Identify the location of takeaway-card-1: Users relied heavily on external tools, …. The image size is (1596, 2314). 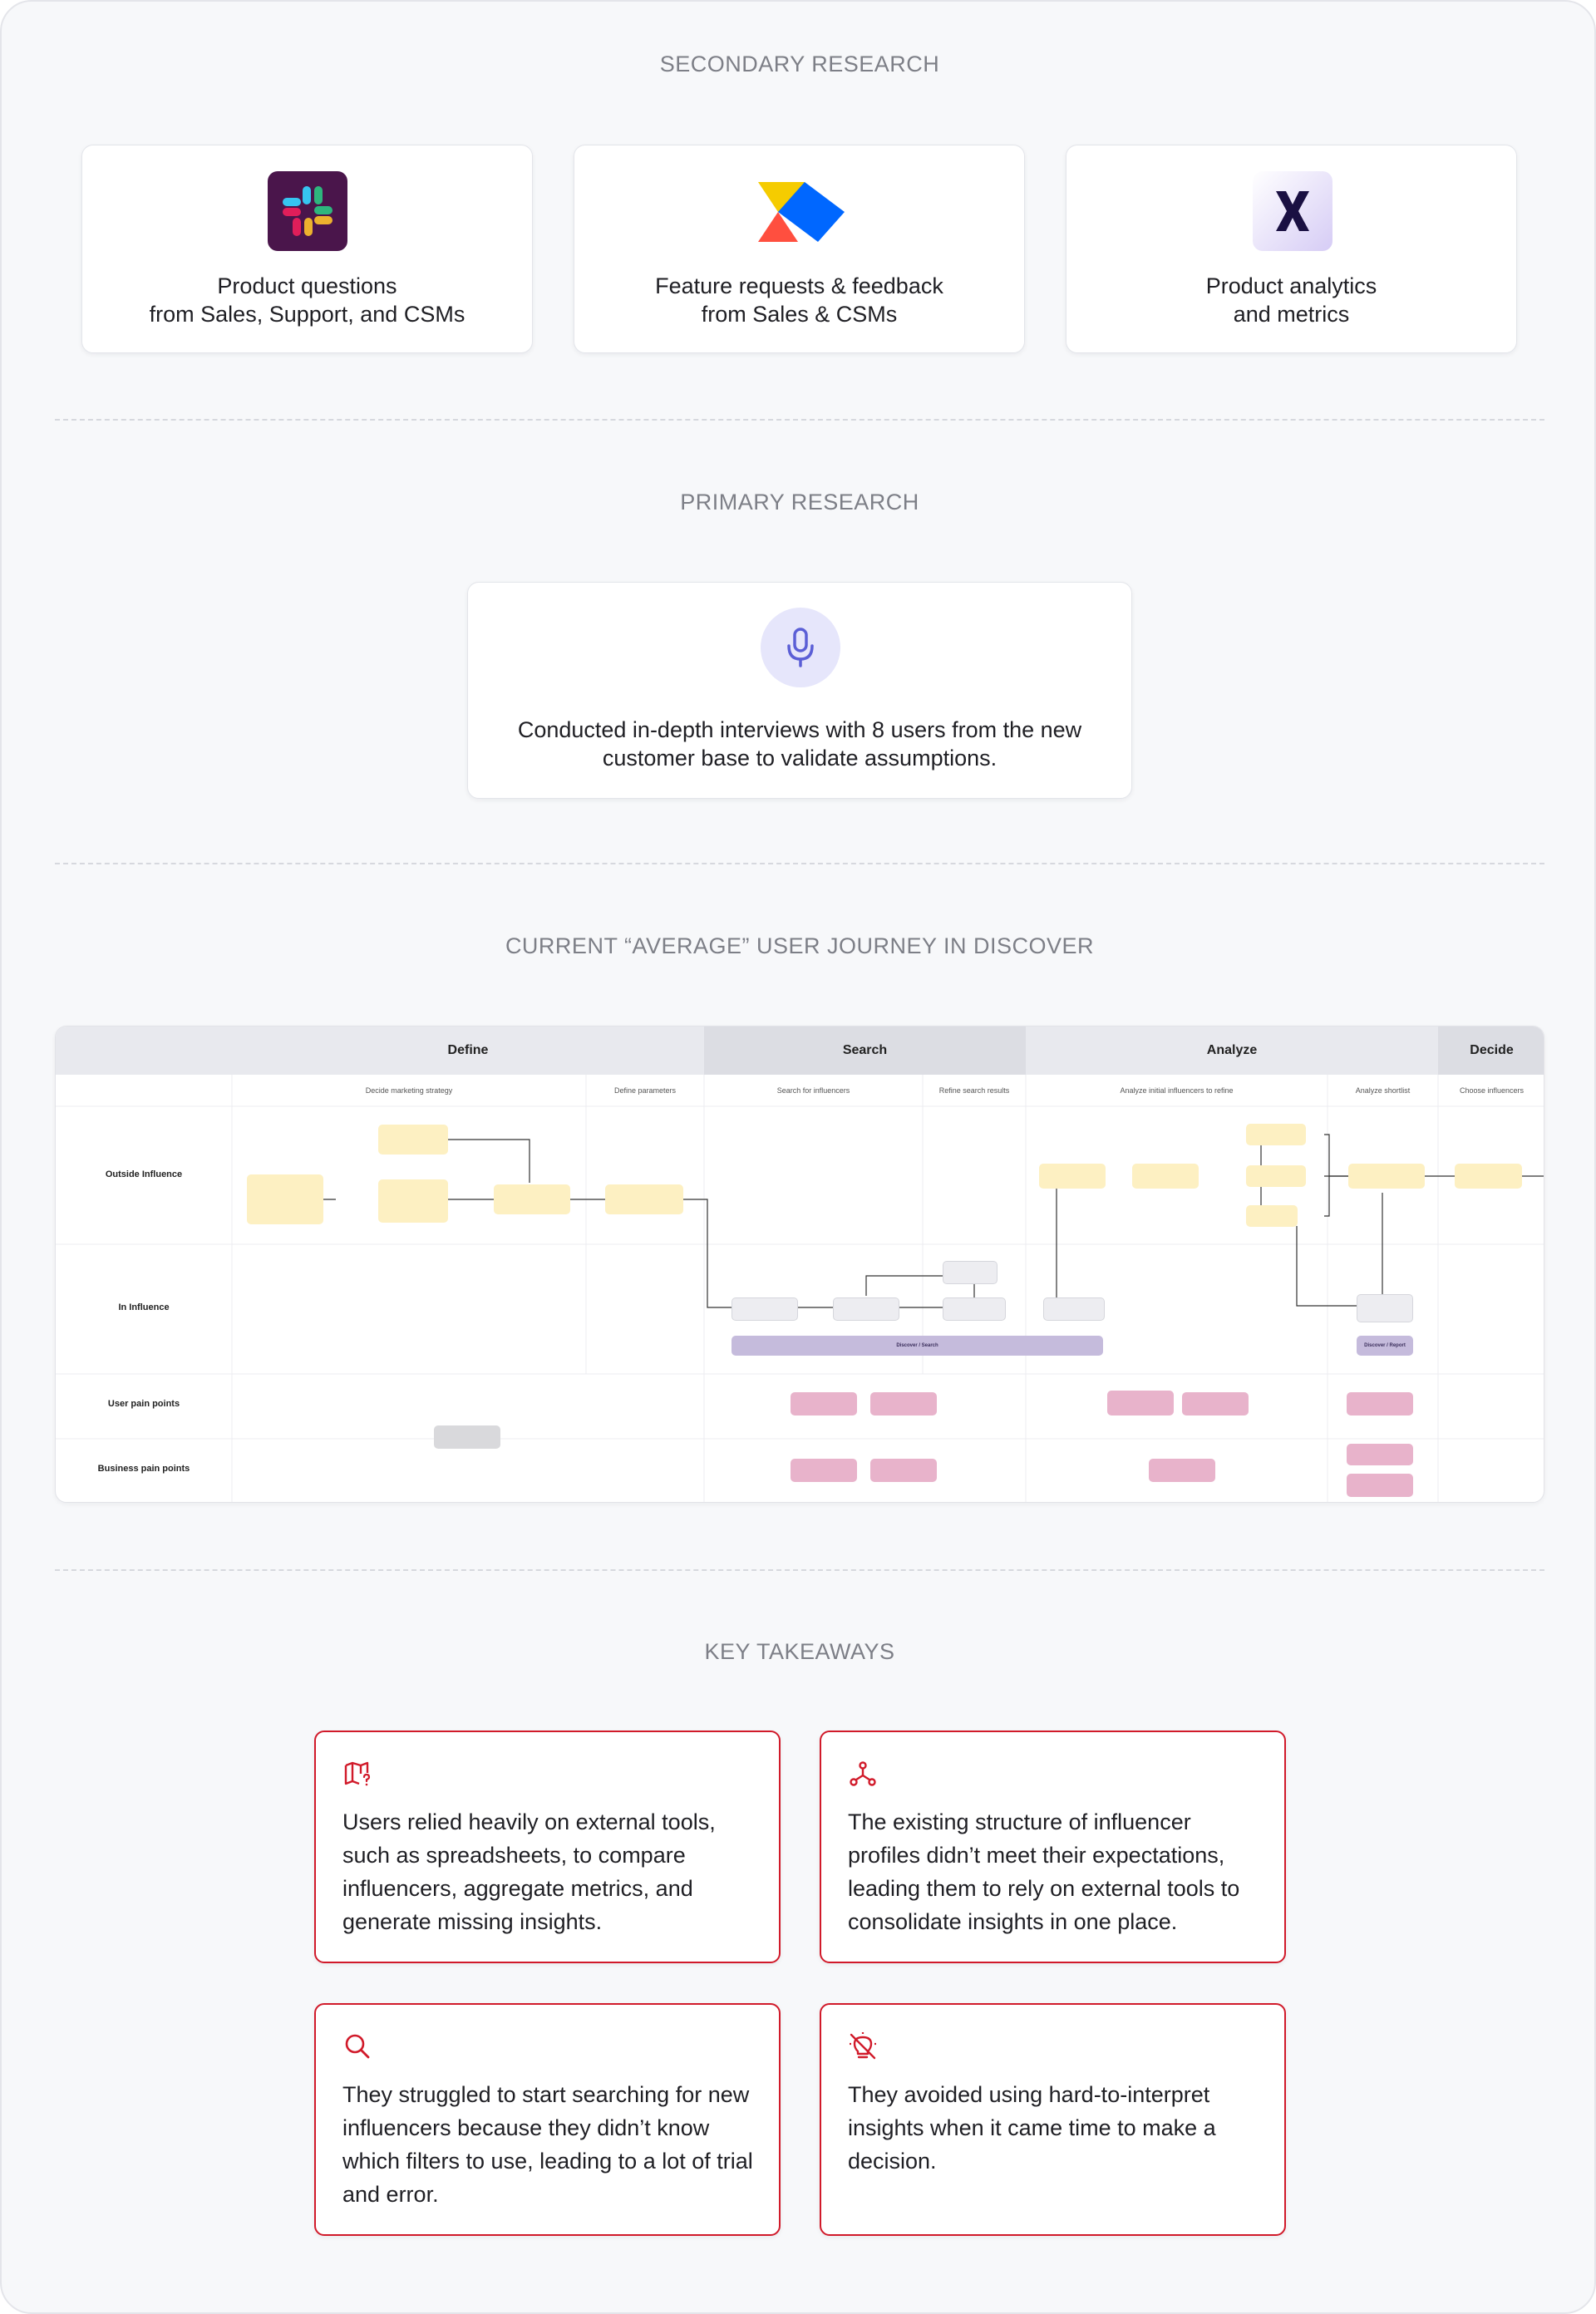
(547, 1847).